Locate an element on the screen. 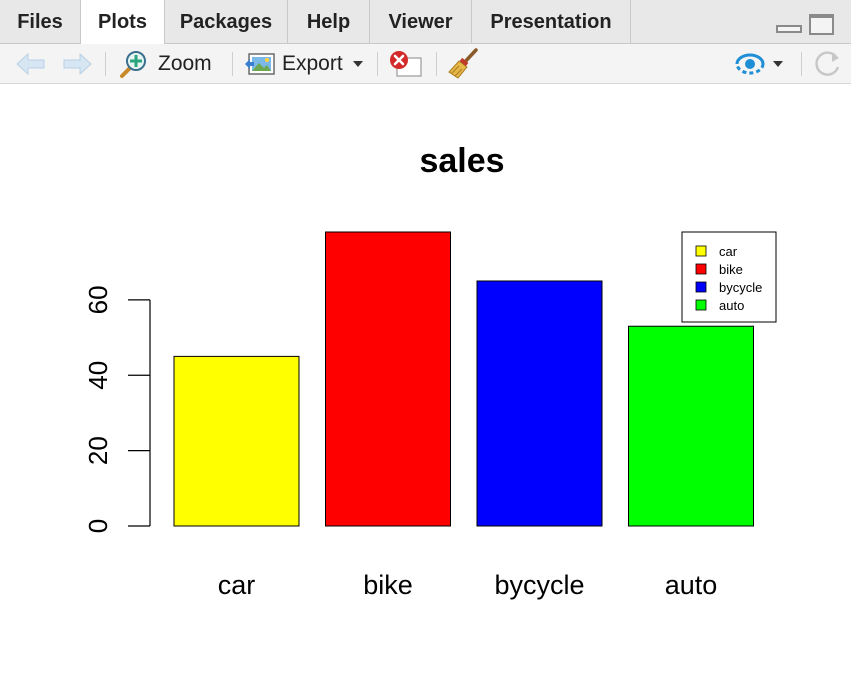  legend-entry: auto is located at coordinates (731, 305).